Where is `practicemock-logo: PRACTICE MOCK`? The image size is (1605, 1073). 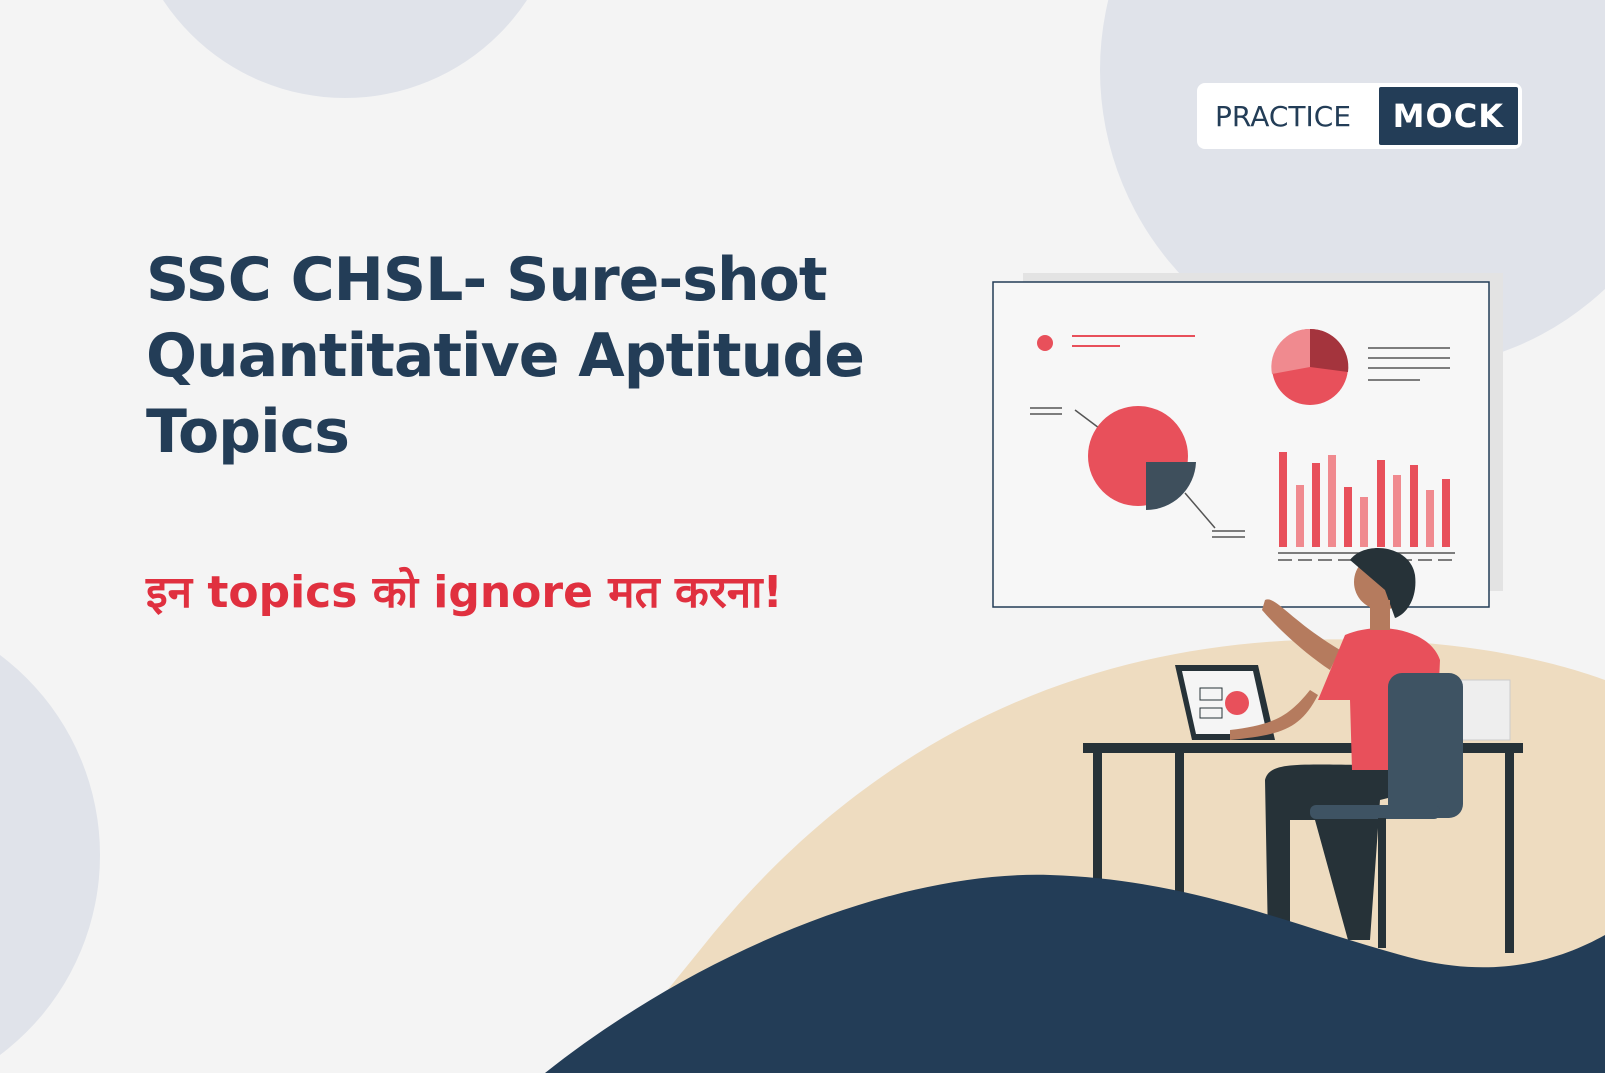
practicemock-logo: PRACTICE MOCK is located at coordinates (1359, 116).